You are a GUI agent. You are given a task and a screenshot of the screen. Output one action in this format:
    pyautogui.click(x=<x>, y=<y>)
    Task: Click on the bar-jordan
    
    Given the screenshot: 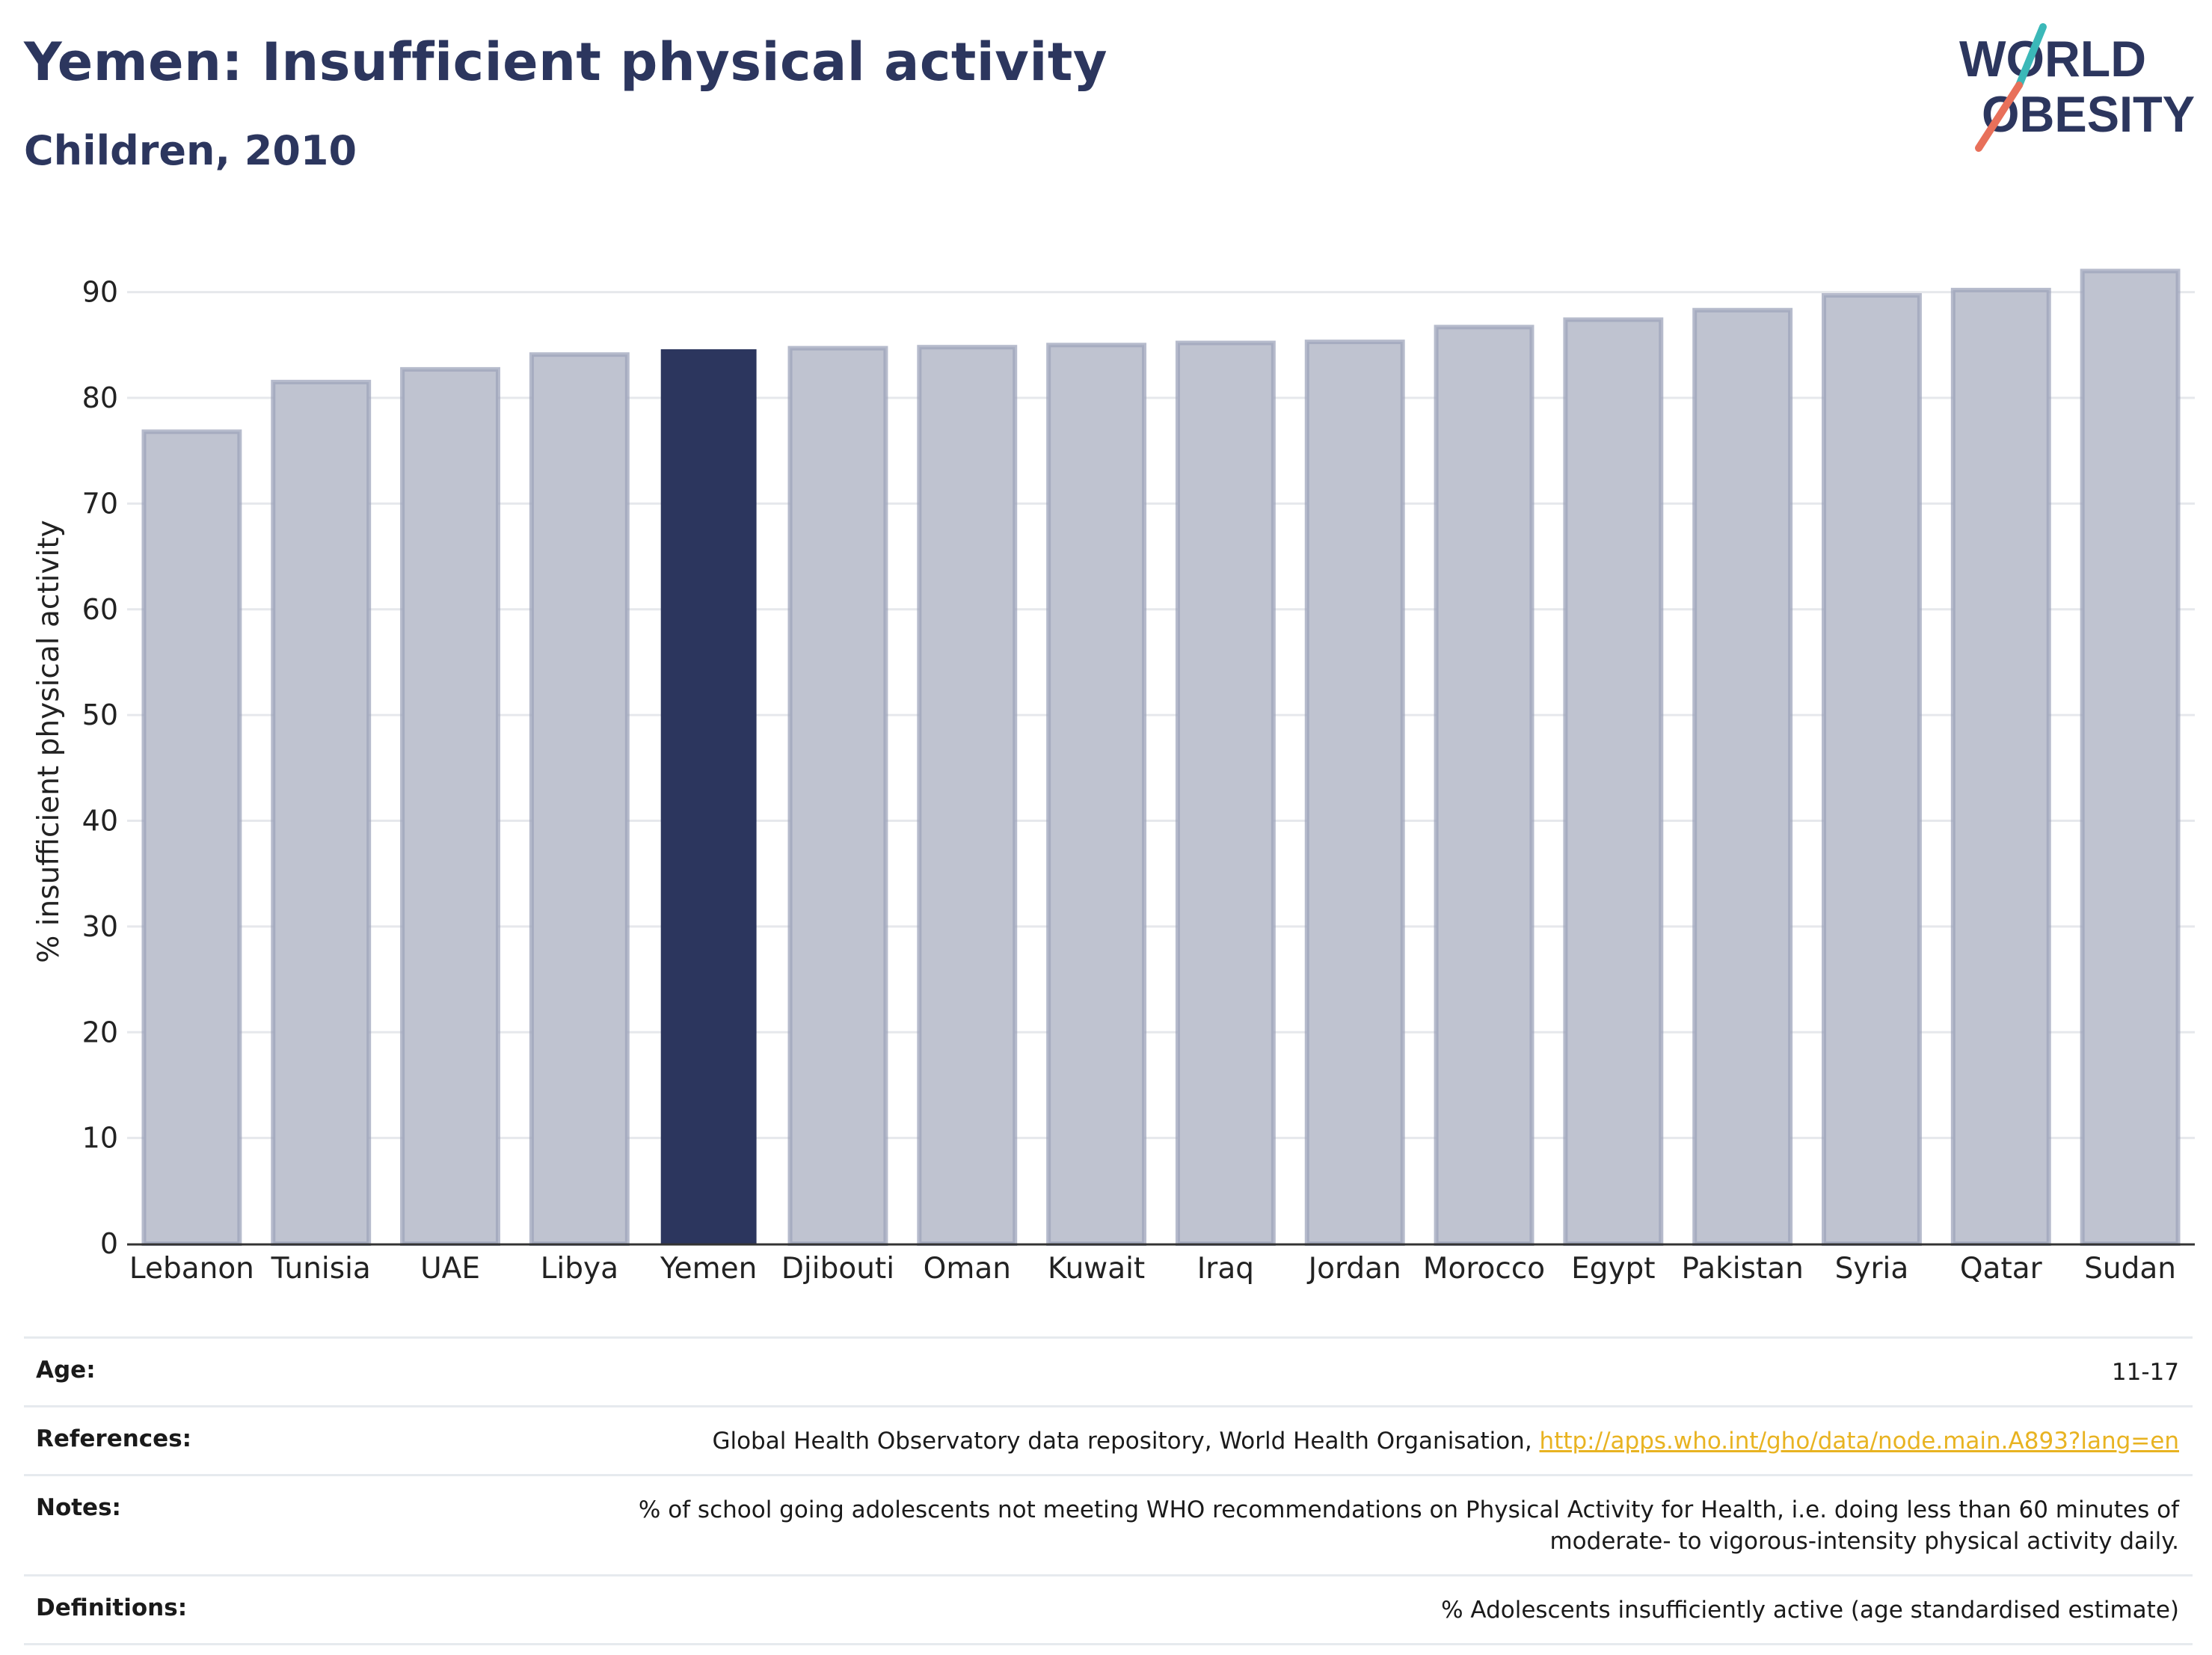 What is the action you would take?
    pyautogui.click(x=1354, y=793)
    